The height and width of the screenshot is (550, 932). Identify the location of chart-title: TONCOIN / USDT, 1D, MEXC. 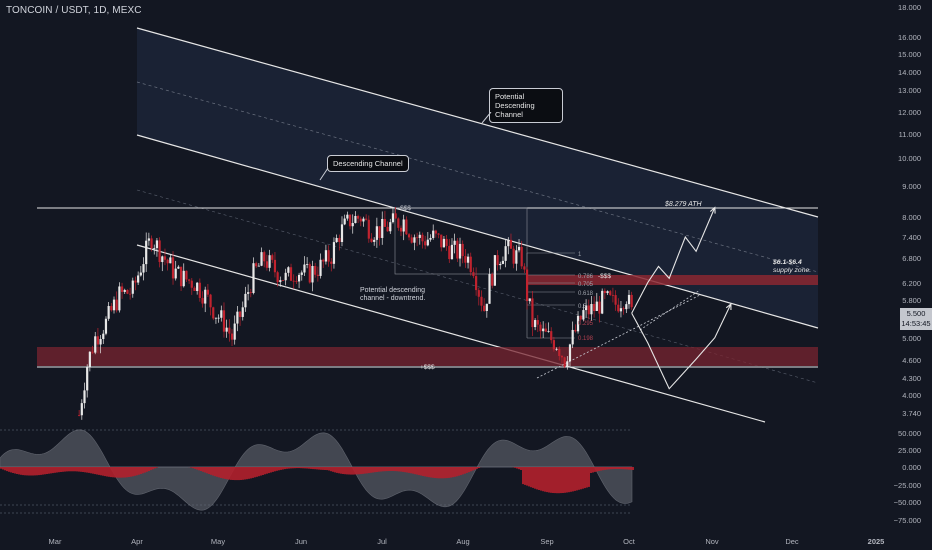
(74, 10).